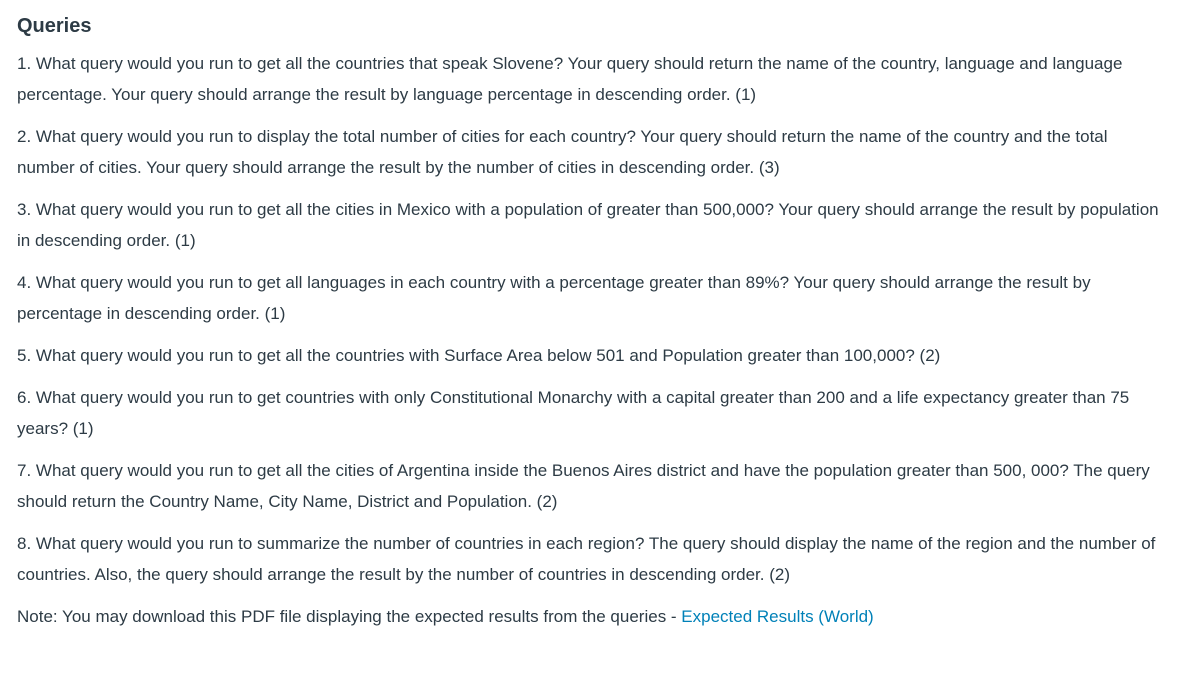 The width and height of the screenshot is (1179, 675). What do you see at coordinates (54, 26) in the screenshot?
I see `section-heading: Queries` at bounding box center [54, 26].